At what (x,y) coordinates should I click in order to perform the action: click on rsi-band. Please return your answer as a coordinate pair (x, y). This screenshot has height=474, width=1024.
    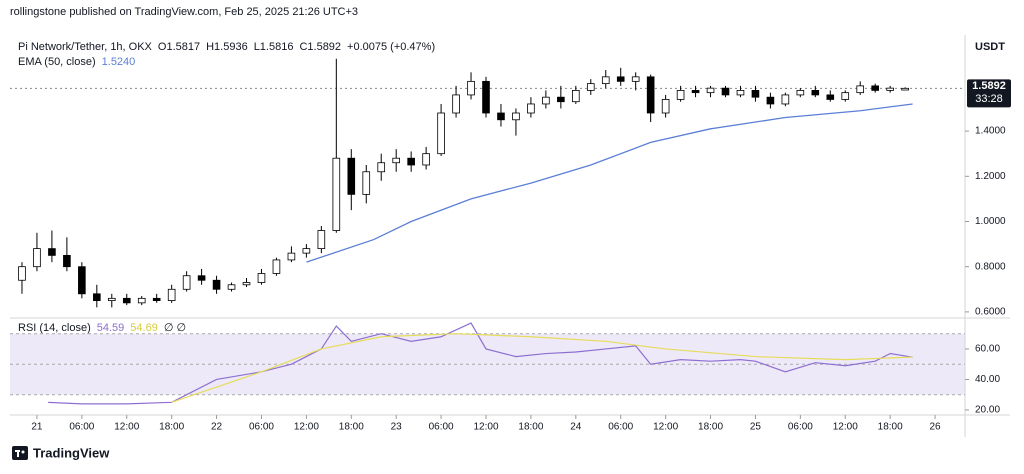
    Looking at the image, I should click on (487, 364).